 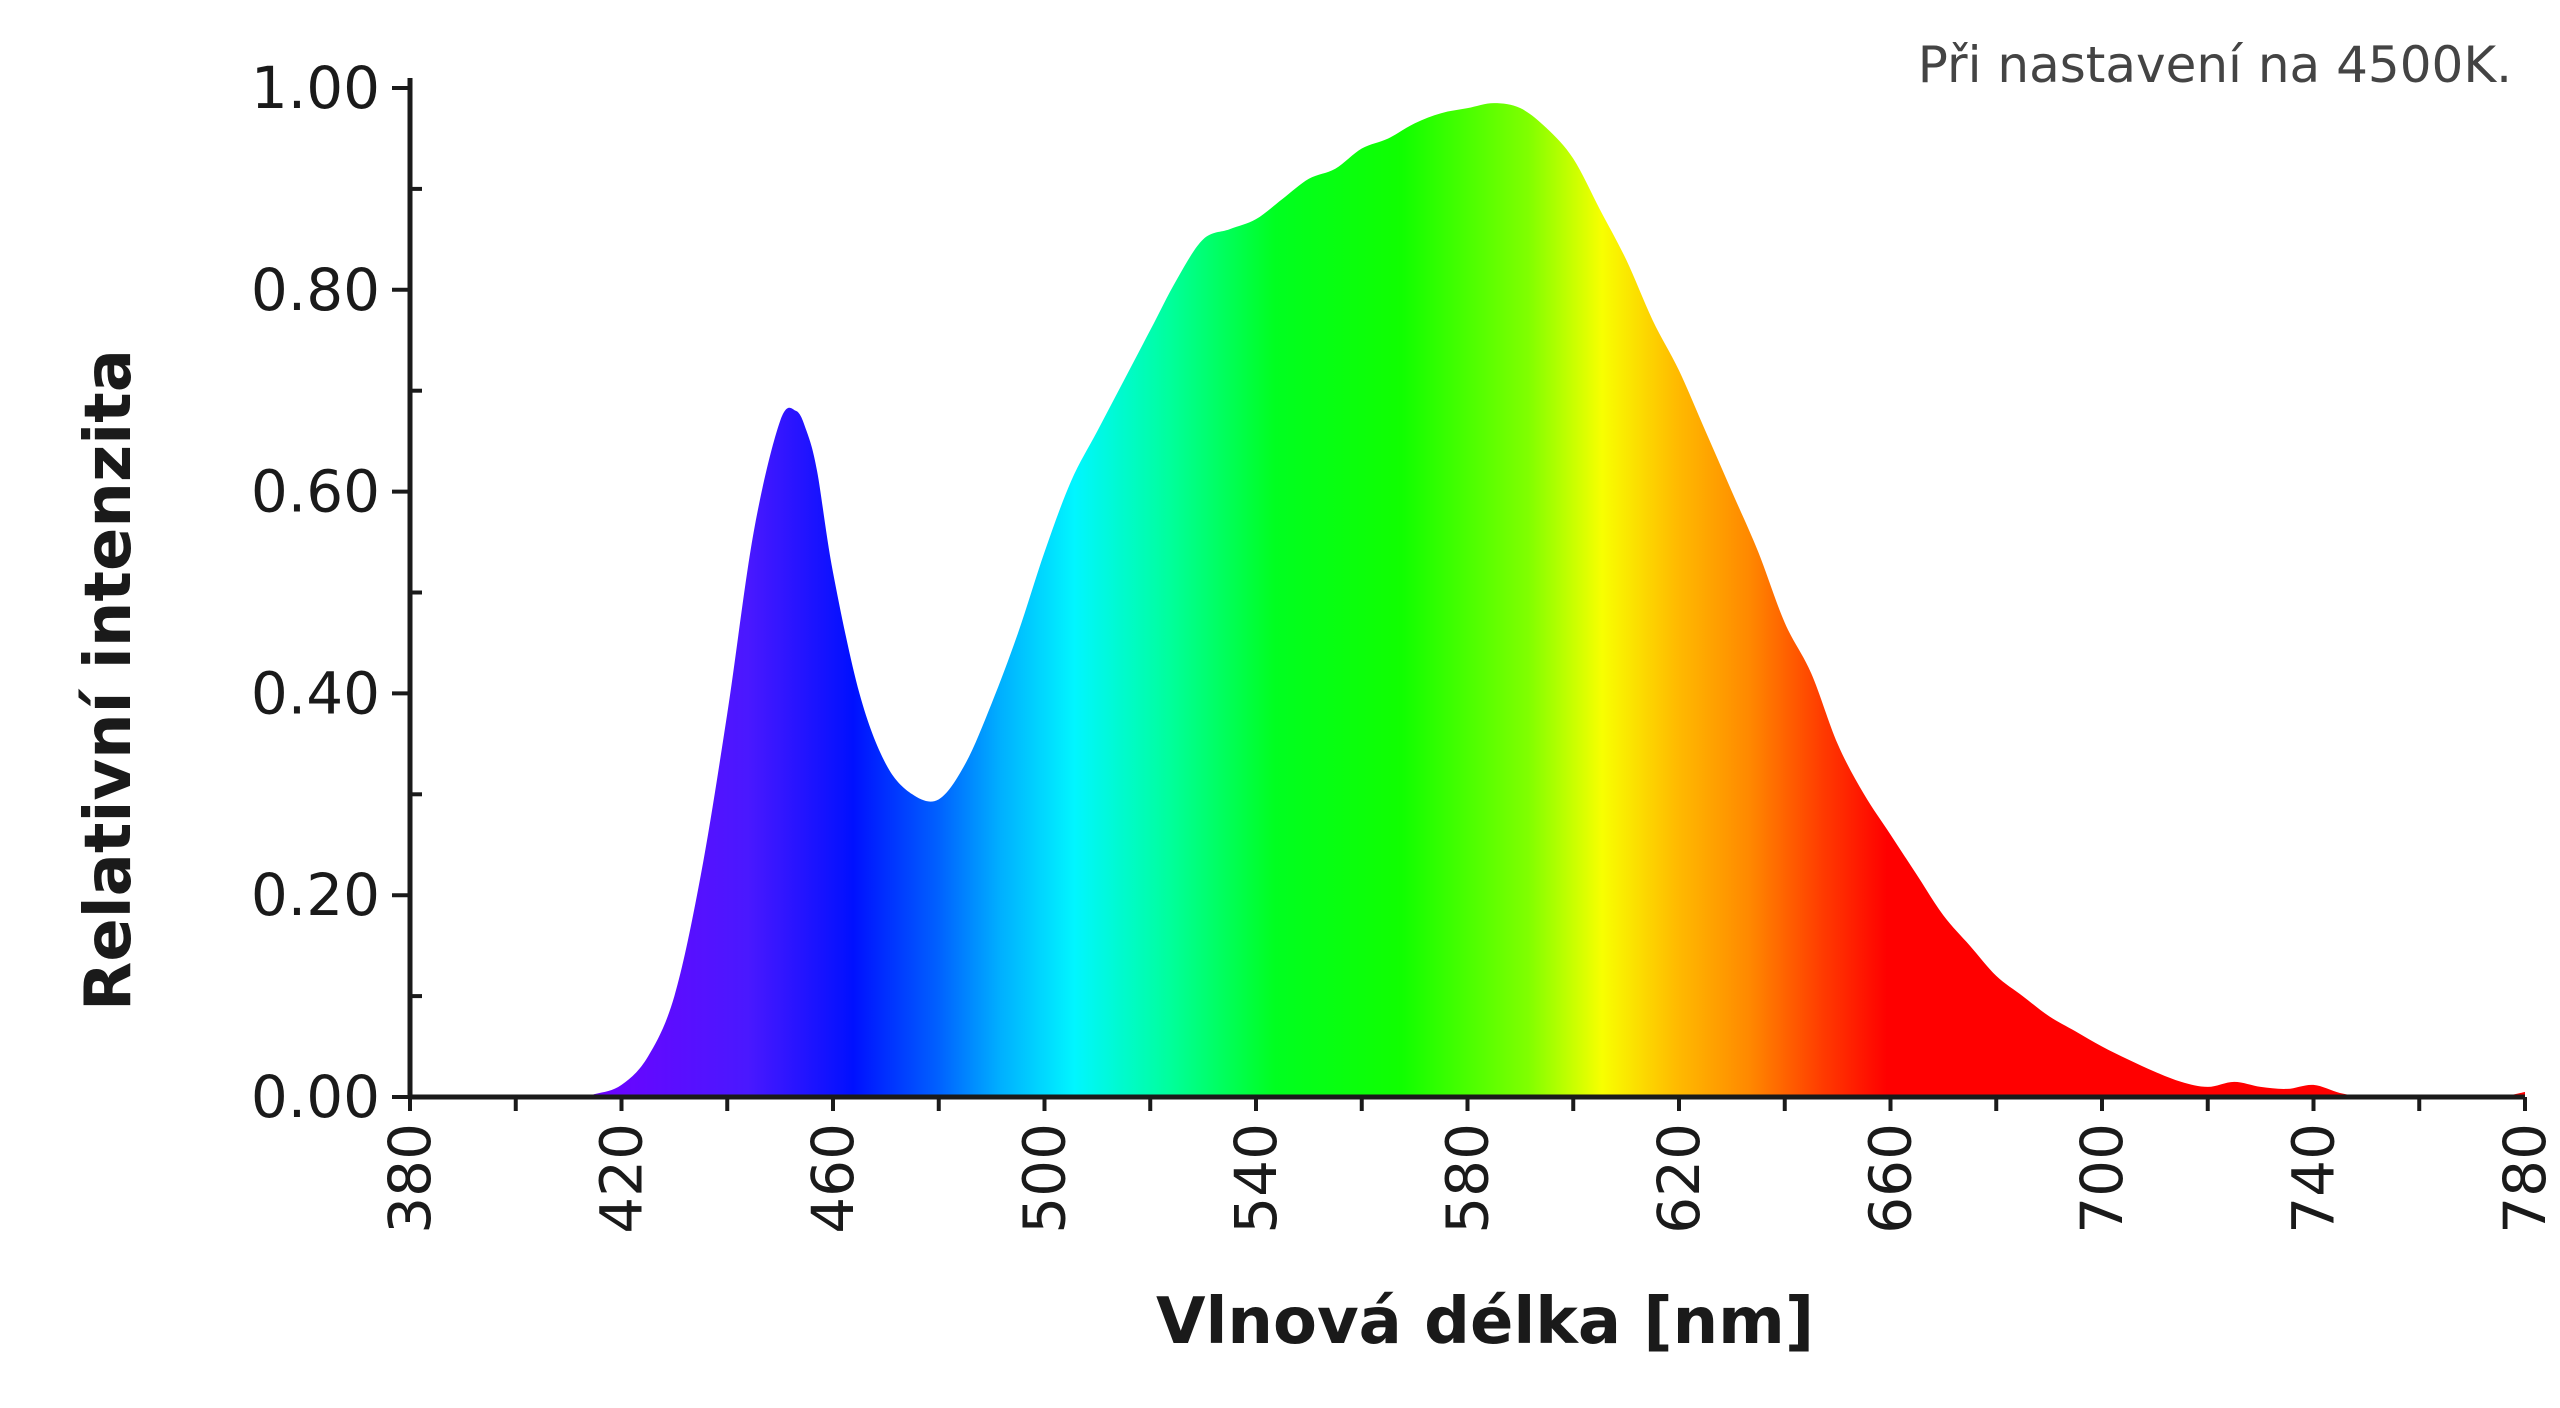 I want to click on x-tick-label: 740, so click(x=2314, y=1178).